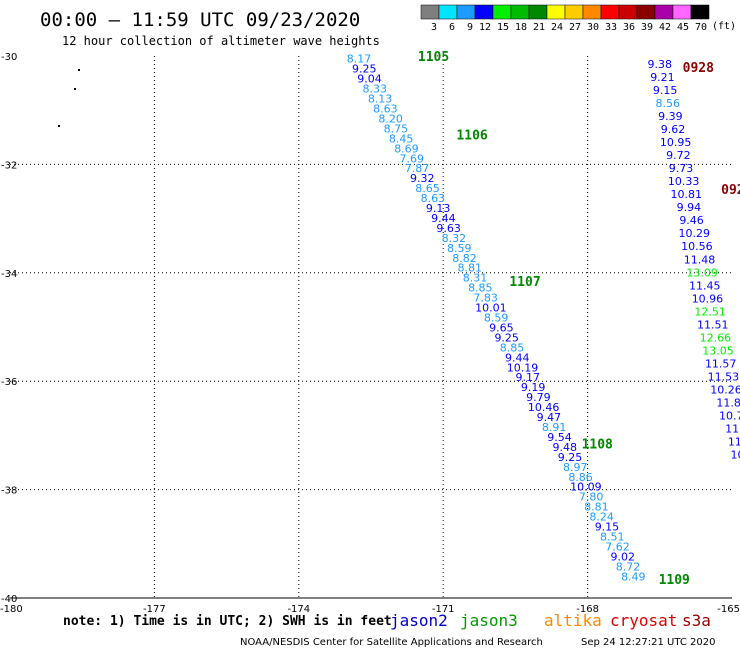  Describe the element at coordinates (528, 377) in the screenshot. I see `wave-height-value: 9.17` at that location.